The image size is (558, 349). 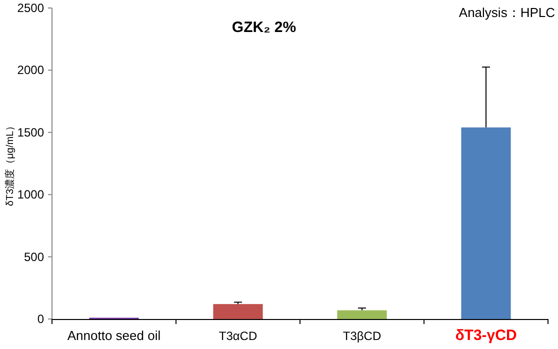 I want to click on y-tick-label: 2000, so click(x=30, y=70).